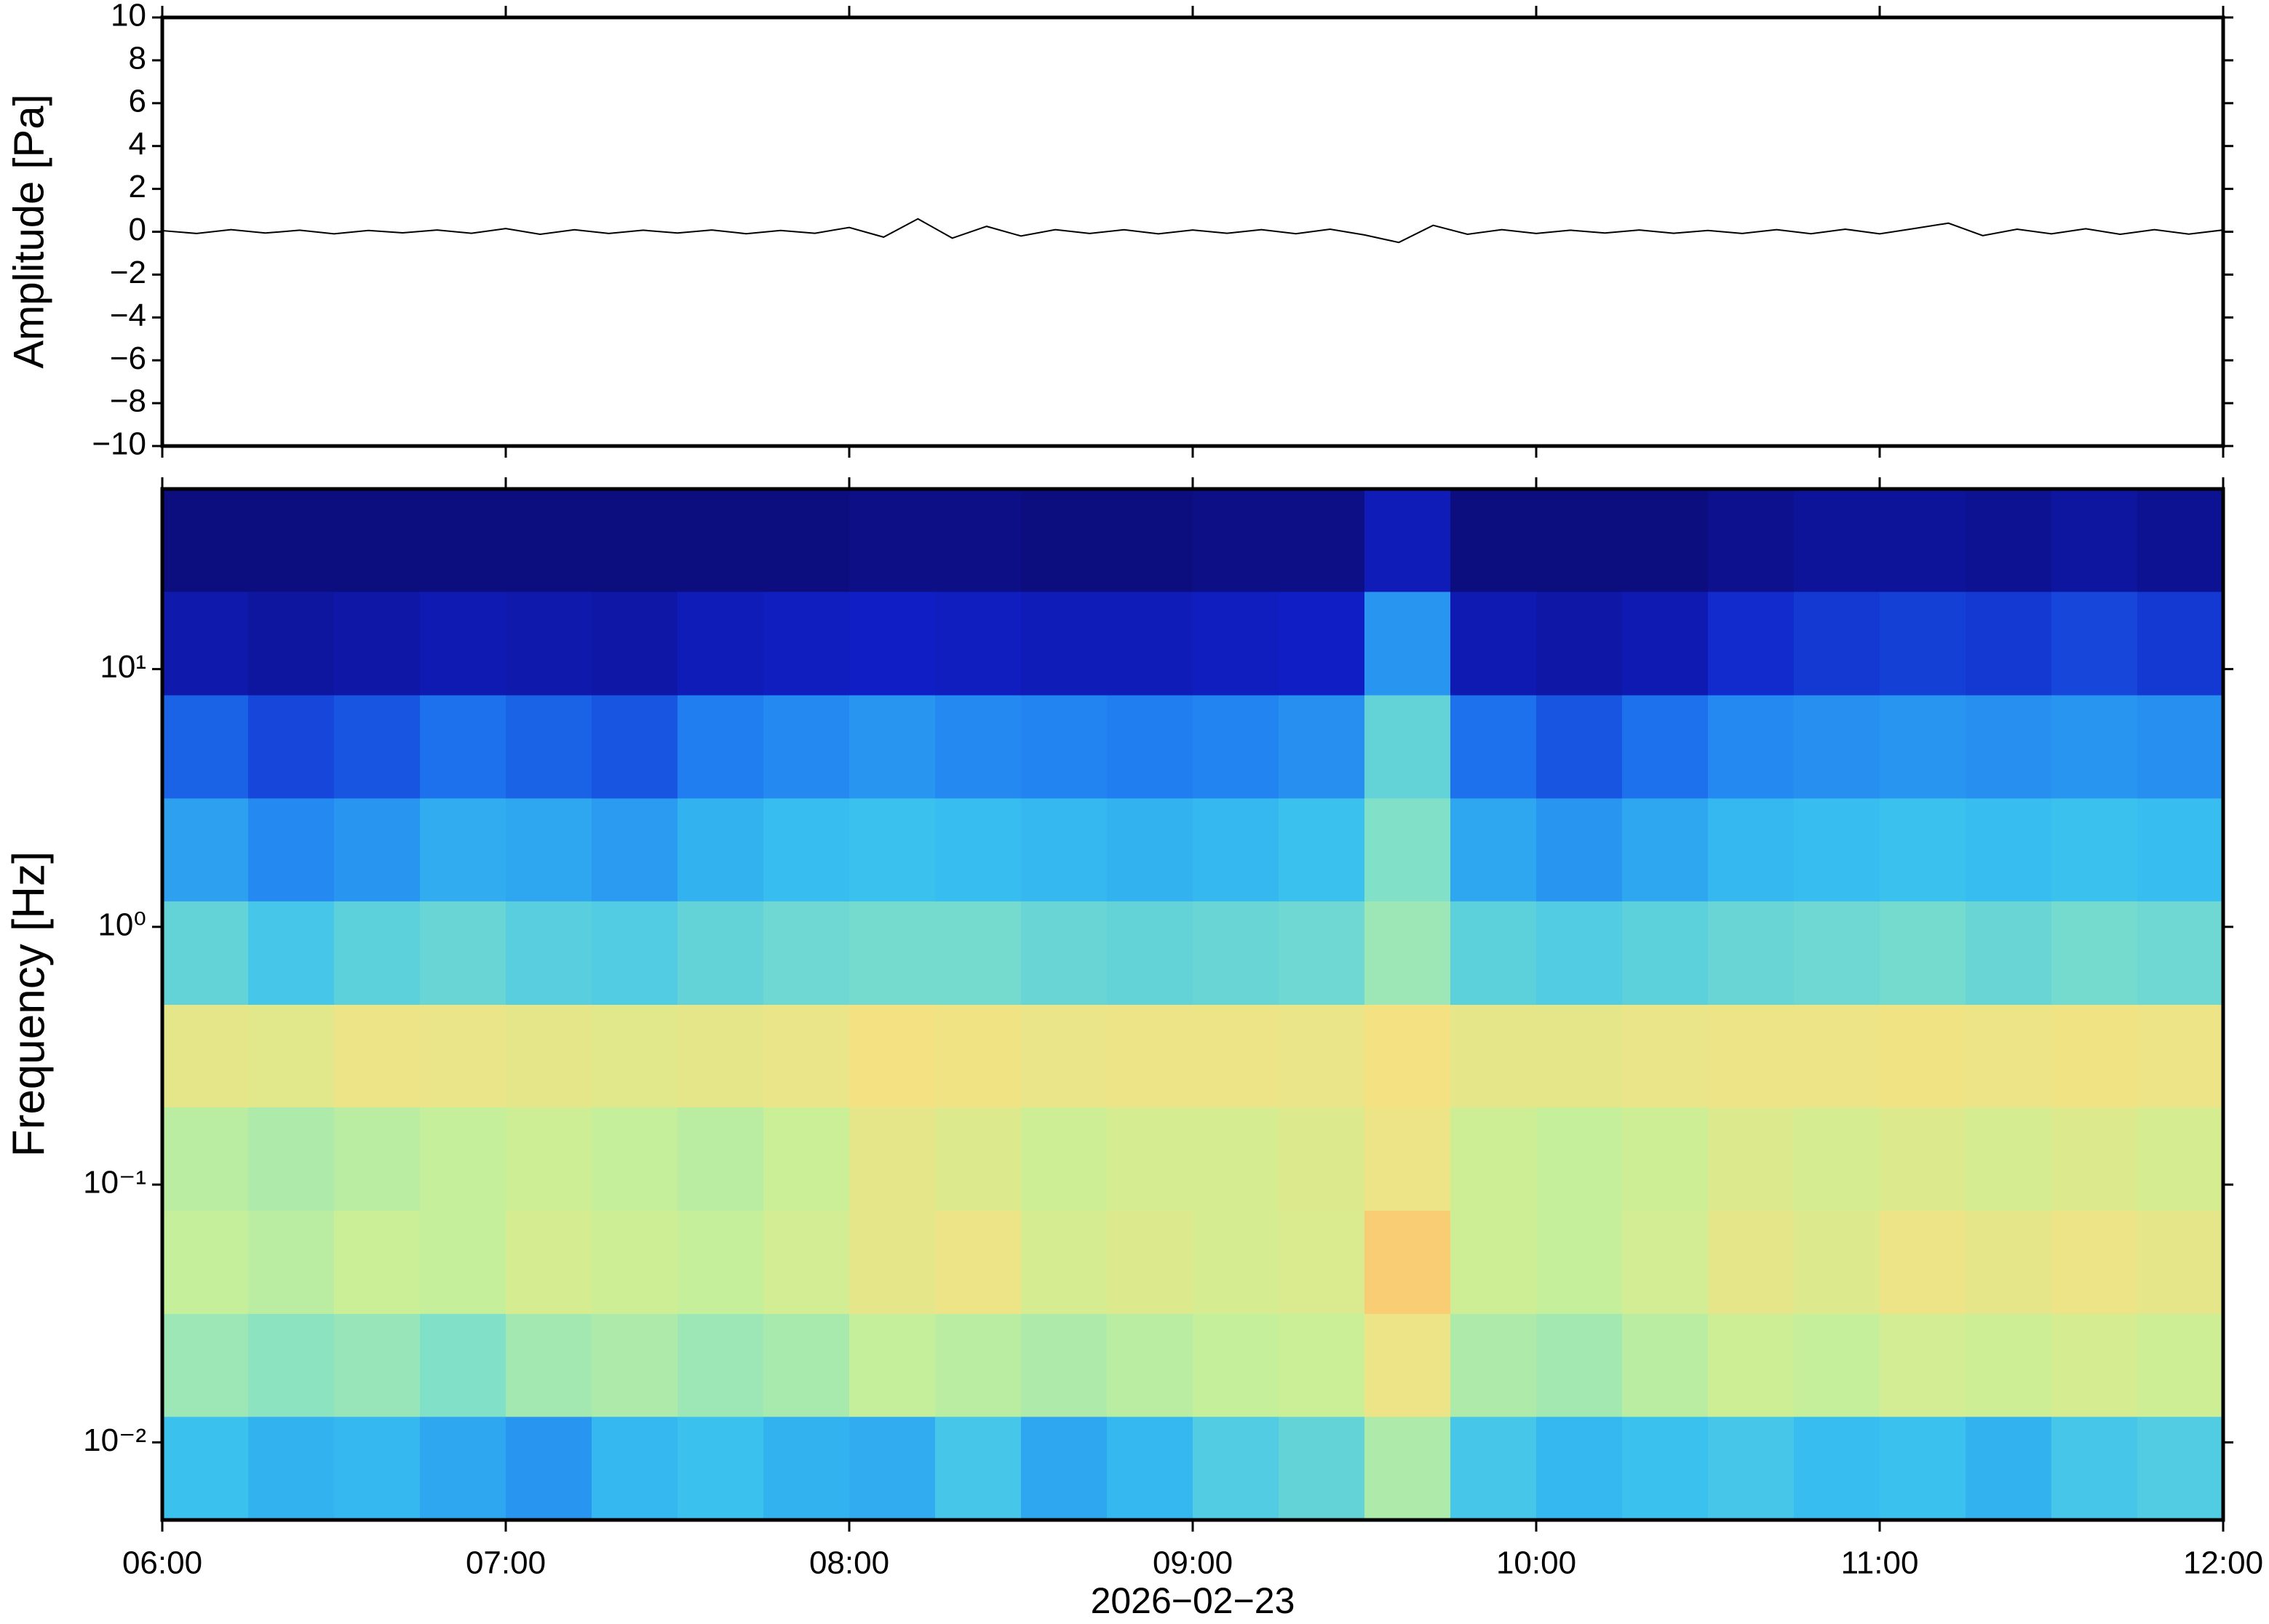 The width and height of the screenshot is (2269, 1624). What do you see at coordinates (2223, 1563) in the screenshot?
I see `x-tick-label: 12:00` at bounding box center [2223, 1563].